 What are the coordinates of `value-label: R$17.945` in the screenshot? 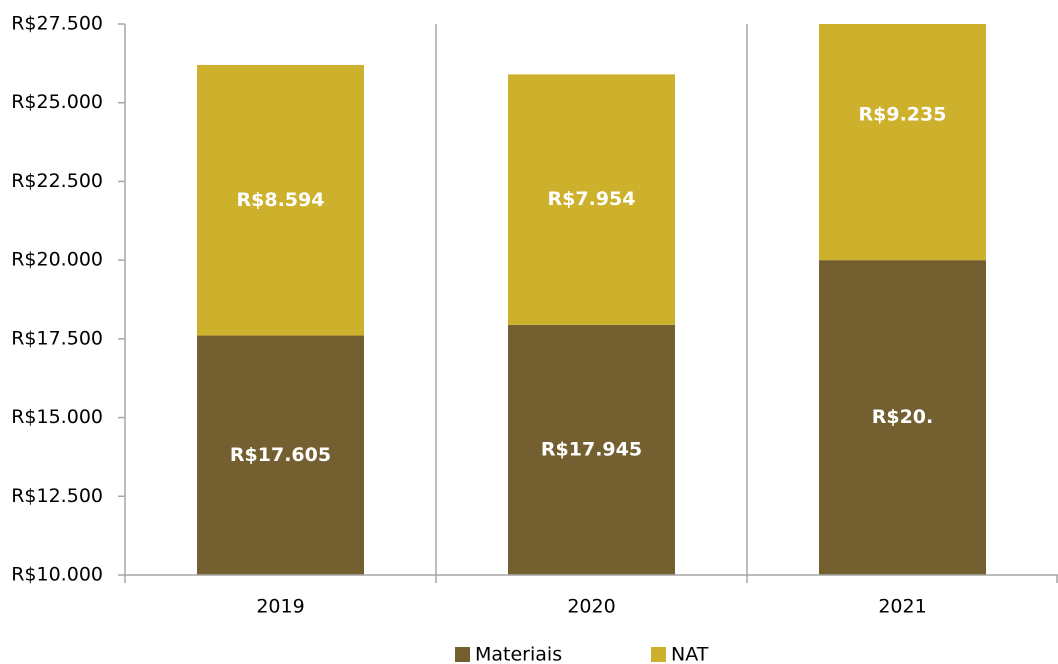 It's located at (591, 449).